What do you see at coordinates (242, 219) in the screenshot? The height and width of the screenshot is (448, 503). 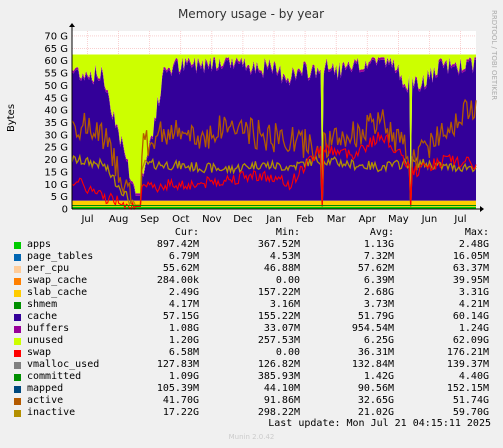 I see `x-tick-label: Dec` at bounding box center [242, 219].